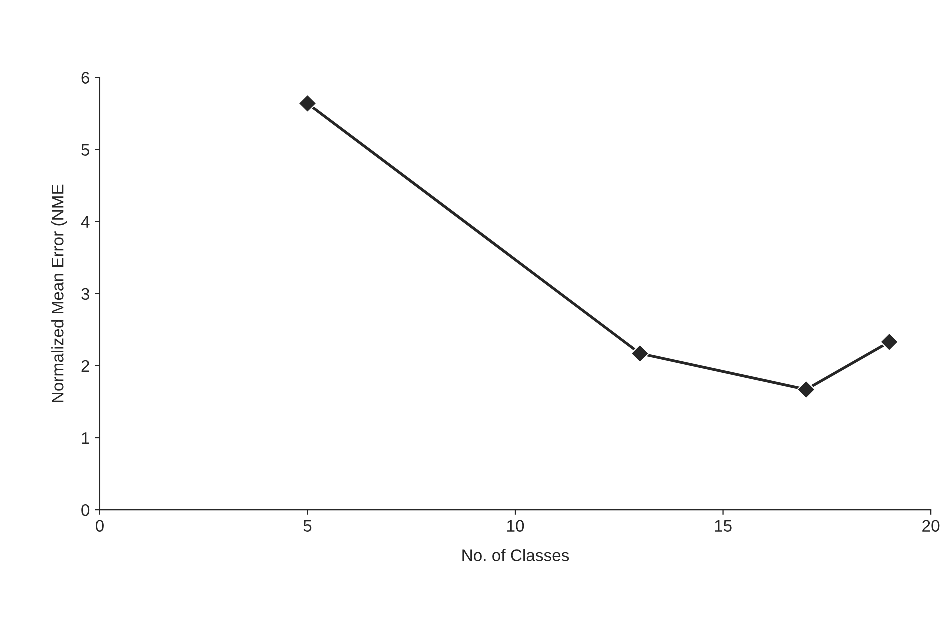 This screenshot has height=622, width=952. Describe the element at coordinates (723, 526) in the screenshot. I see `x-tick-label: 15` at that location.